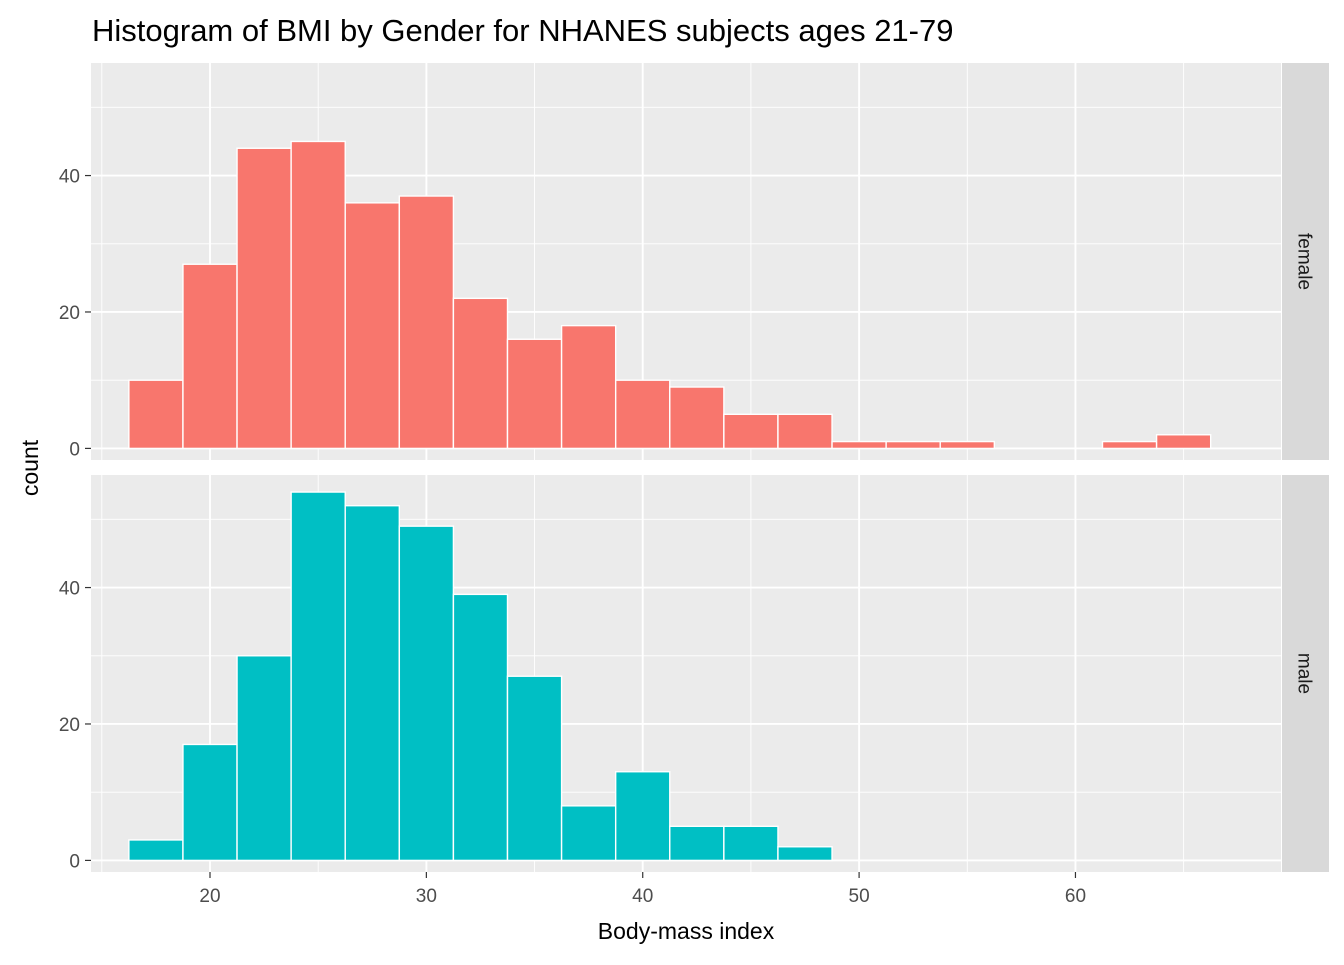  I want to click on y-axis-title: count, so click(30, 467).